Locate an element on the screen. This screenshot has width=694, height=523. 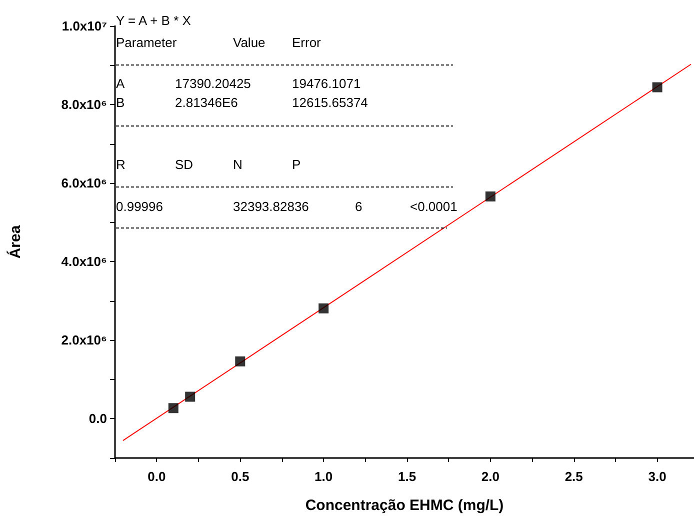
annotation: 2.81346E6 is located at coordinates (206, 102).